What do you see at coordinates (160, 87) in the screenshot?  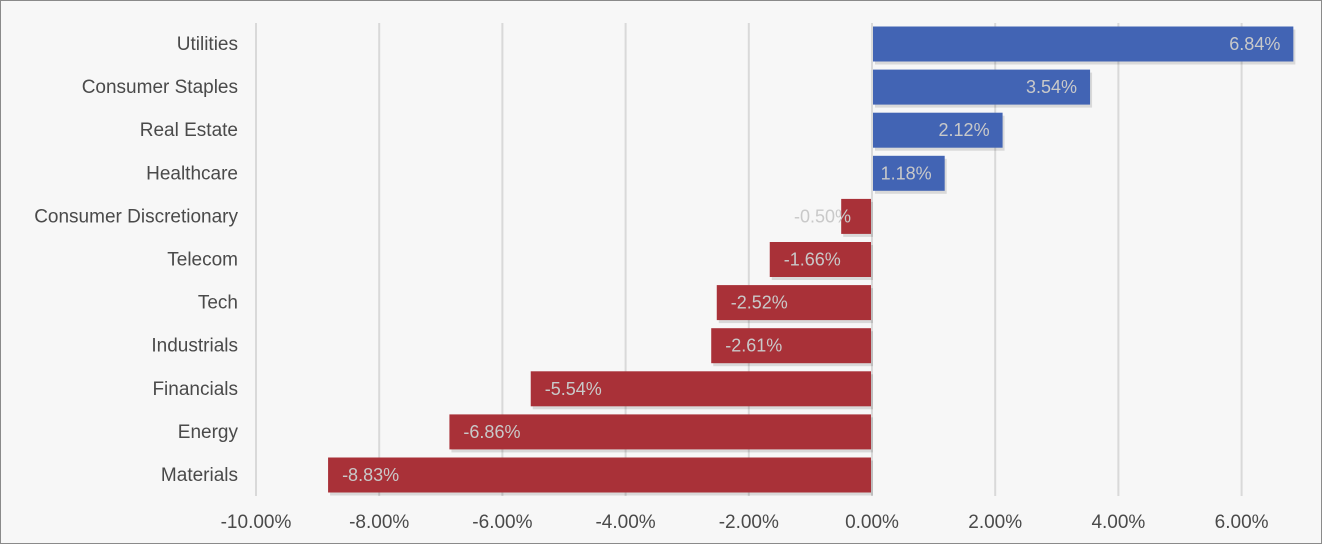 I see `category-label: Consumer Staples` at bounding box center [160, 87].